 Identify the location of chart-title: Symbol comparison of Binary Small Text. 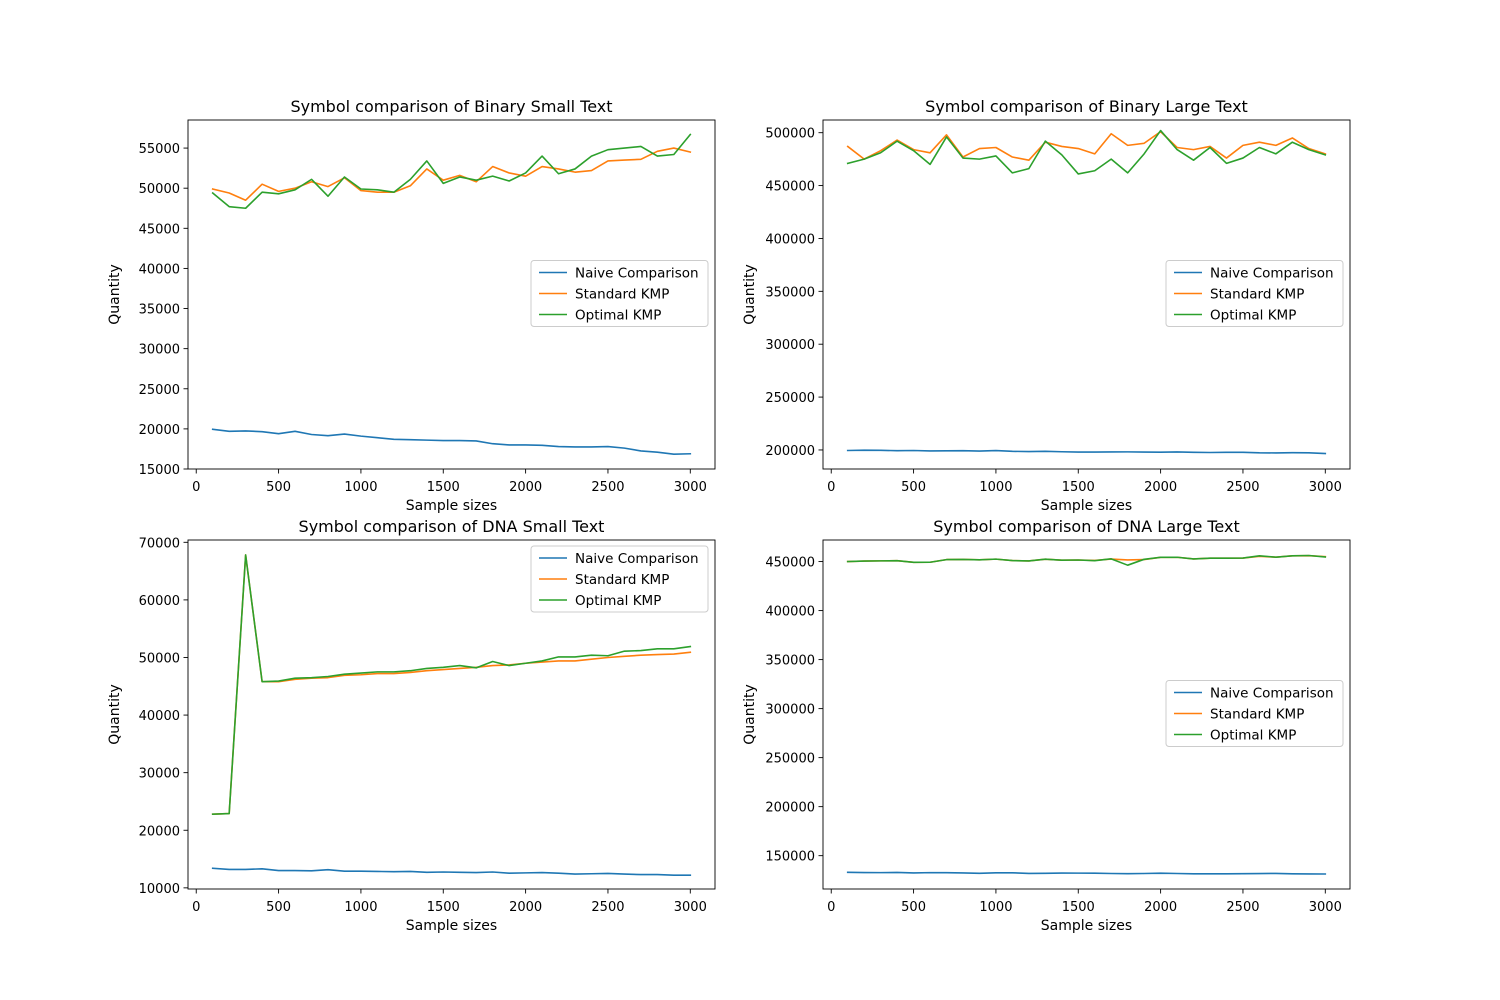
(451, 106).